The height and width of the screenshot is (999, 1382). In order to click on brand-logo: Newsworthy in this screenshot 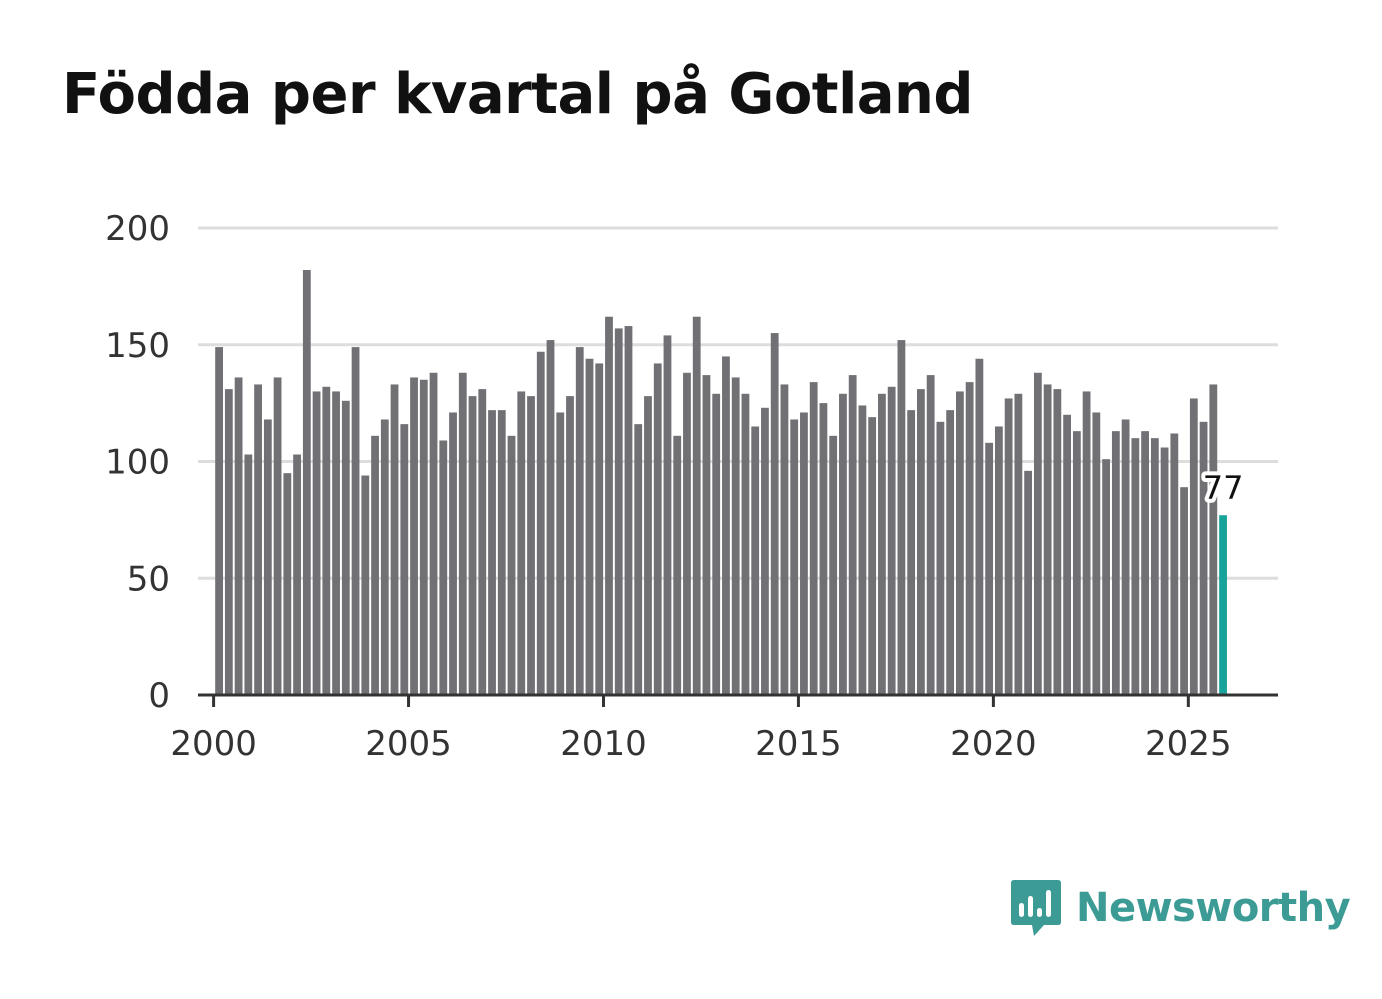, I will do `click(1180, 908)`.